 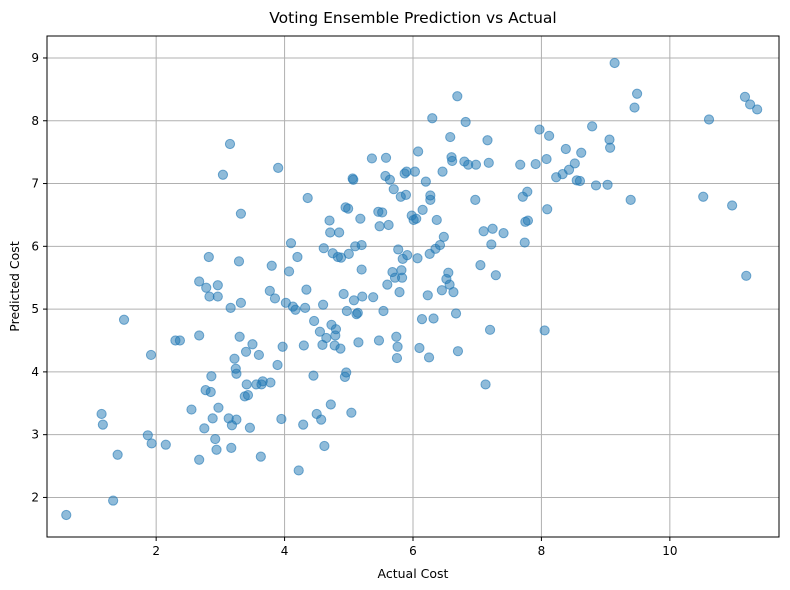 I want to click on y-tick-label: 4, so click(x=35, y=372).